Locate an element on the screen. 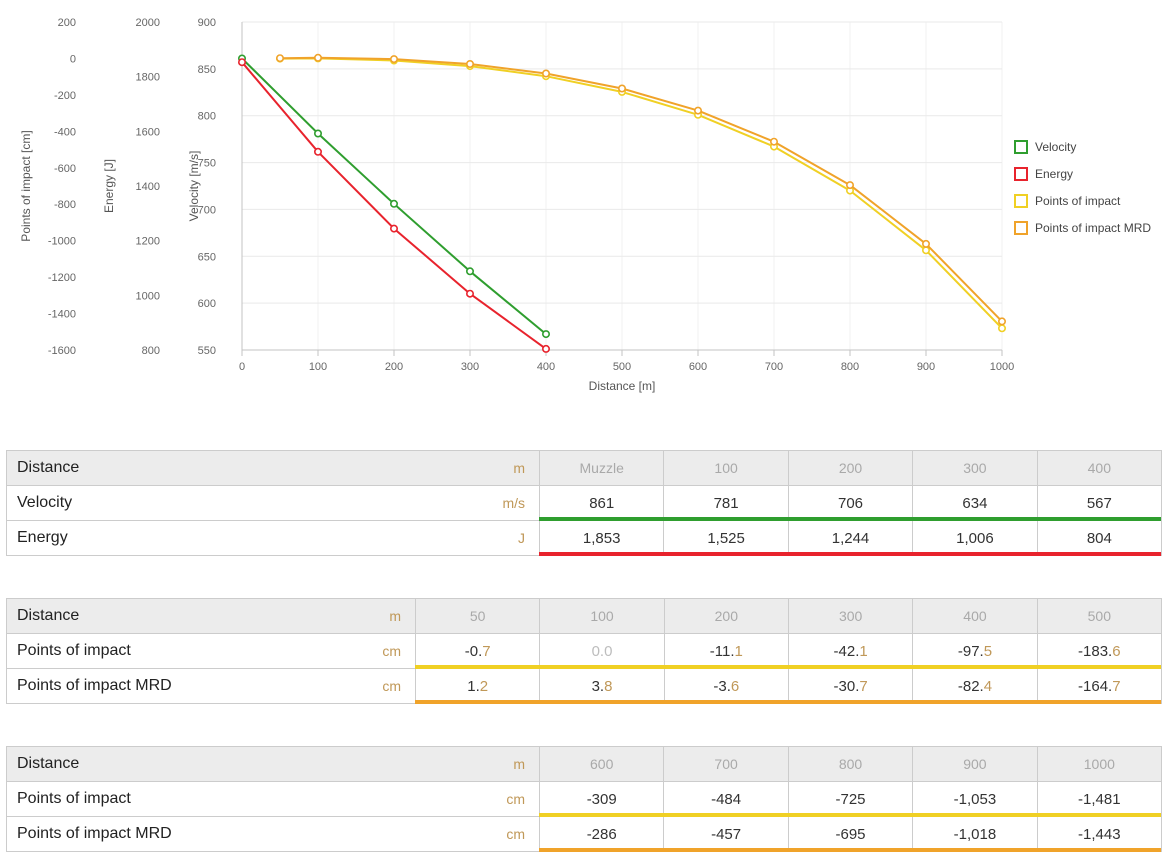 The image size is (1168, 859). row-values: -286 -457 -695 -1,018 -1,443 is located at coordinates (850, 834).